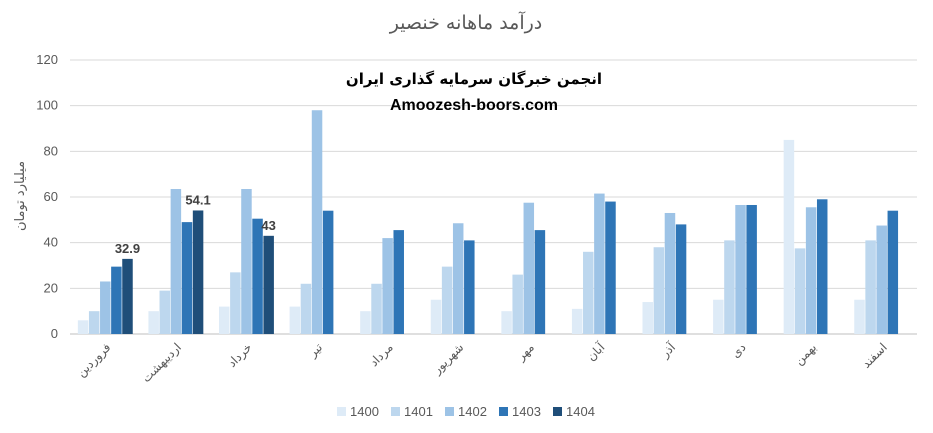 The height and width of the screenshot is (433, 933). Describe the element at coordinates (51, 196) in the screenshot. I see `y-tick-label: 60` at that location.